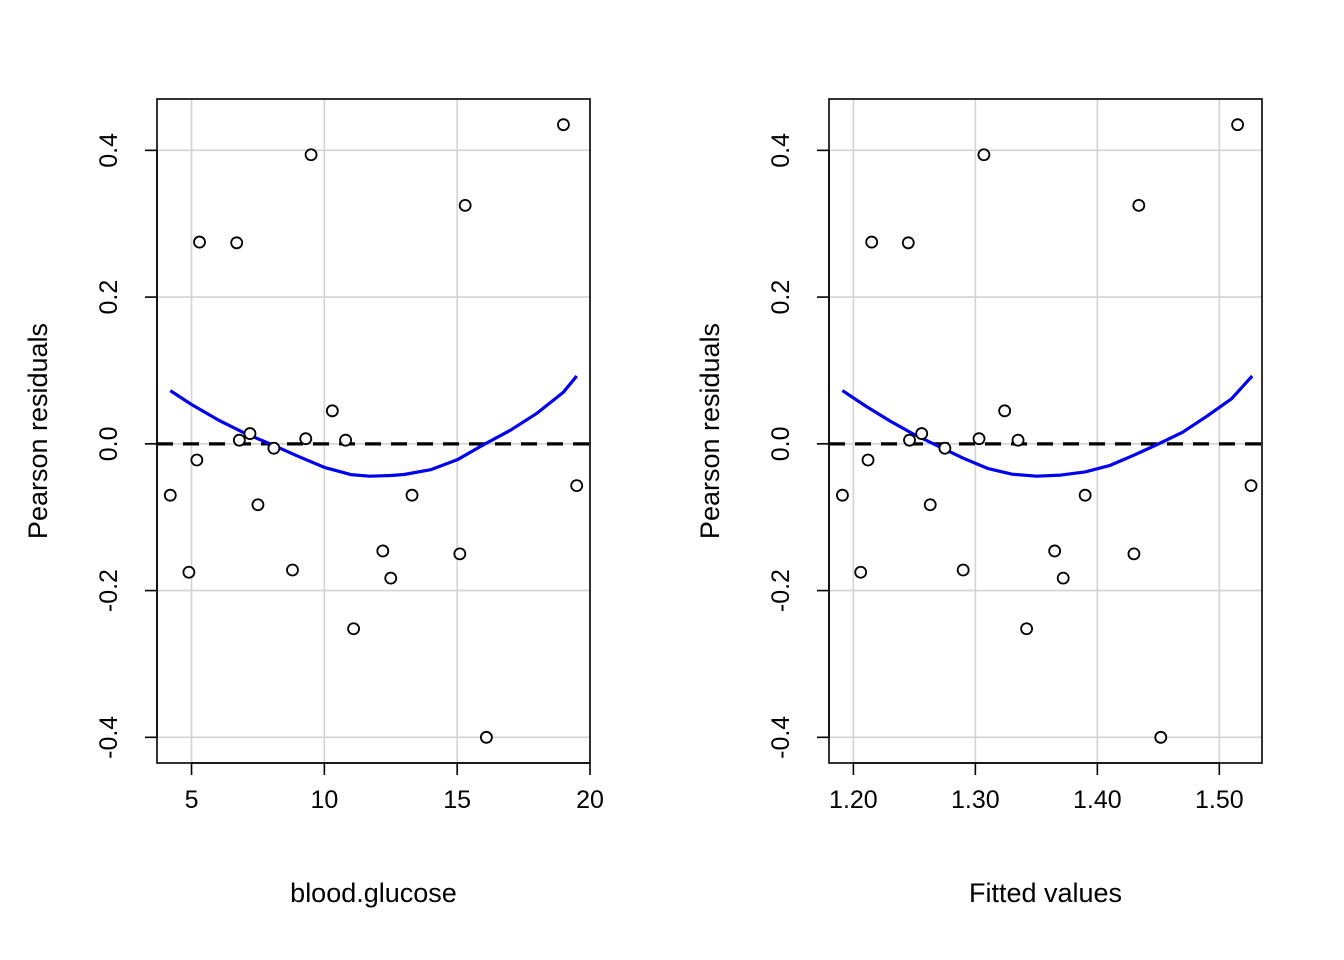 The width and height of the screenshot is (1344, 960). I want to click on x-tick-label: 1.40, so click(1097, 800).